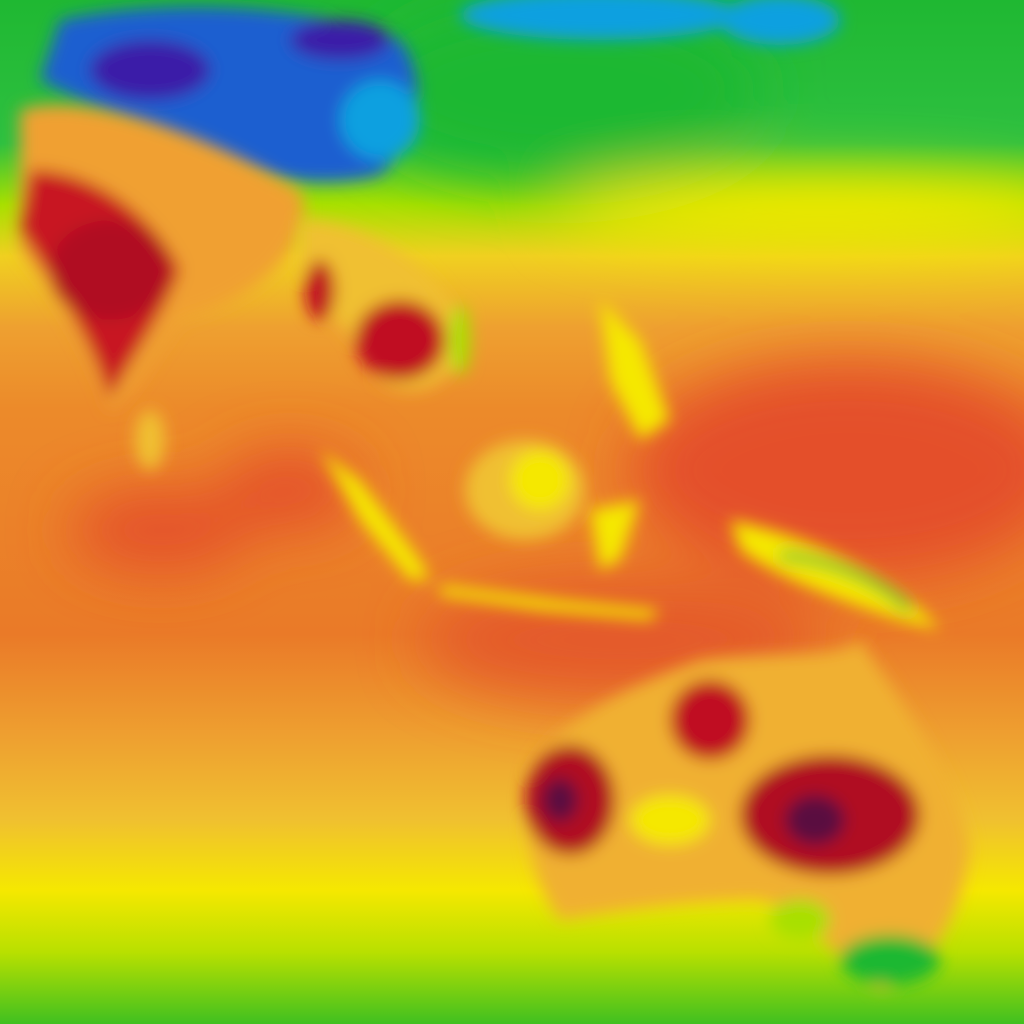 Image resolution: width=1024 pixels, height=1024 pixels. What do you see at coordinates (162, 257) in the screenshot?
I see `region-india` at bounding box center [162, 257].